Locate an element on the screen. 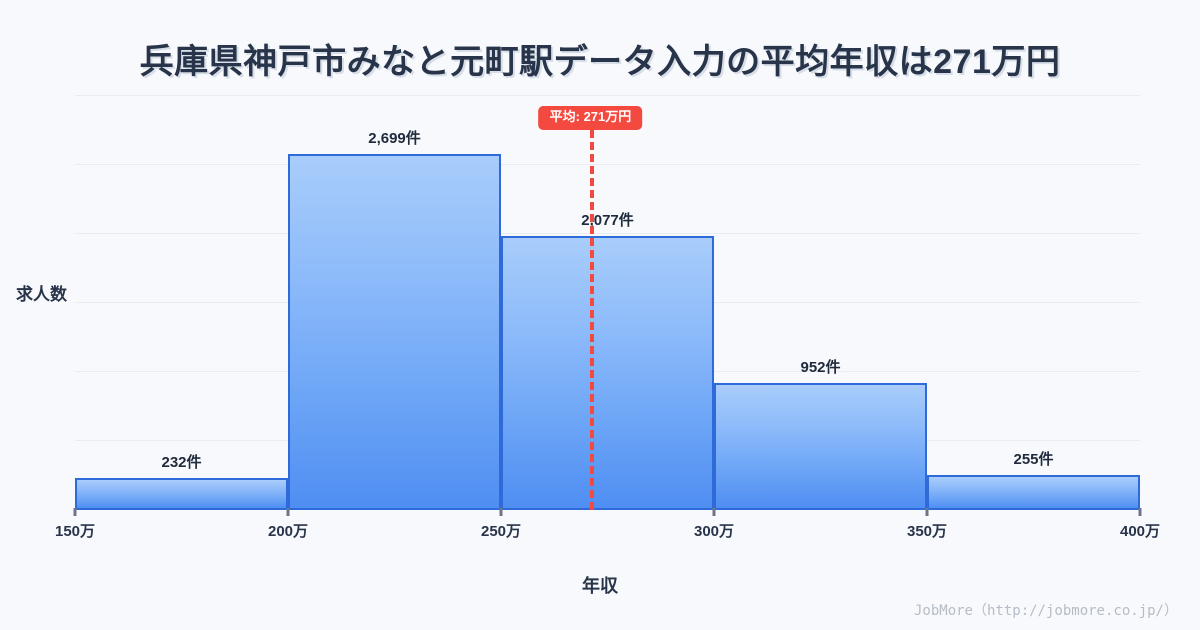 Image resolution: width=1200 pixels, height=630 pixels. x-axis-tick-label: 250万 is located at coordinates (501, 531).